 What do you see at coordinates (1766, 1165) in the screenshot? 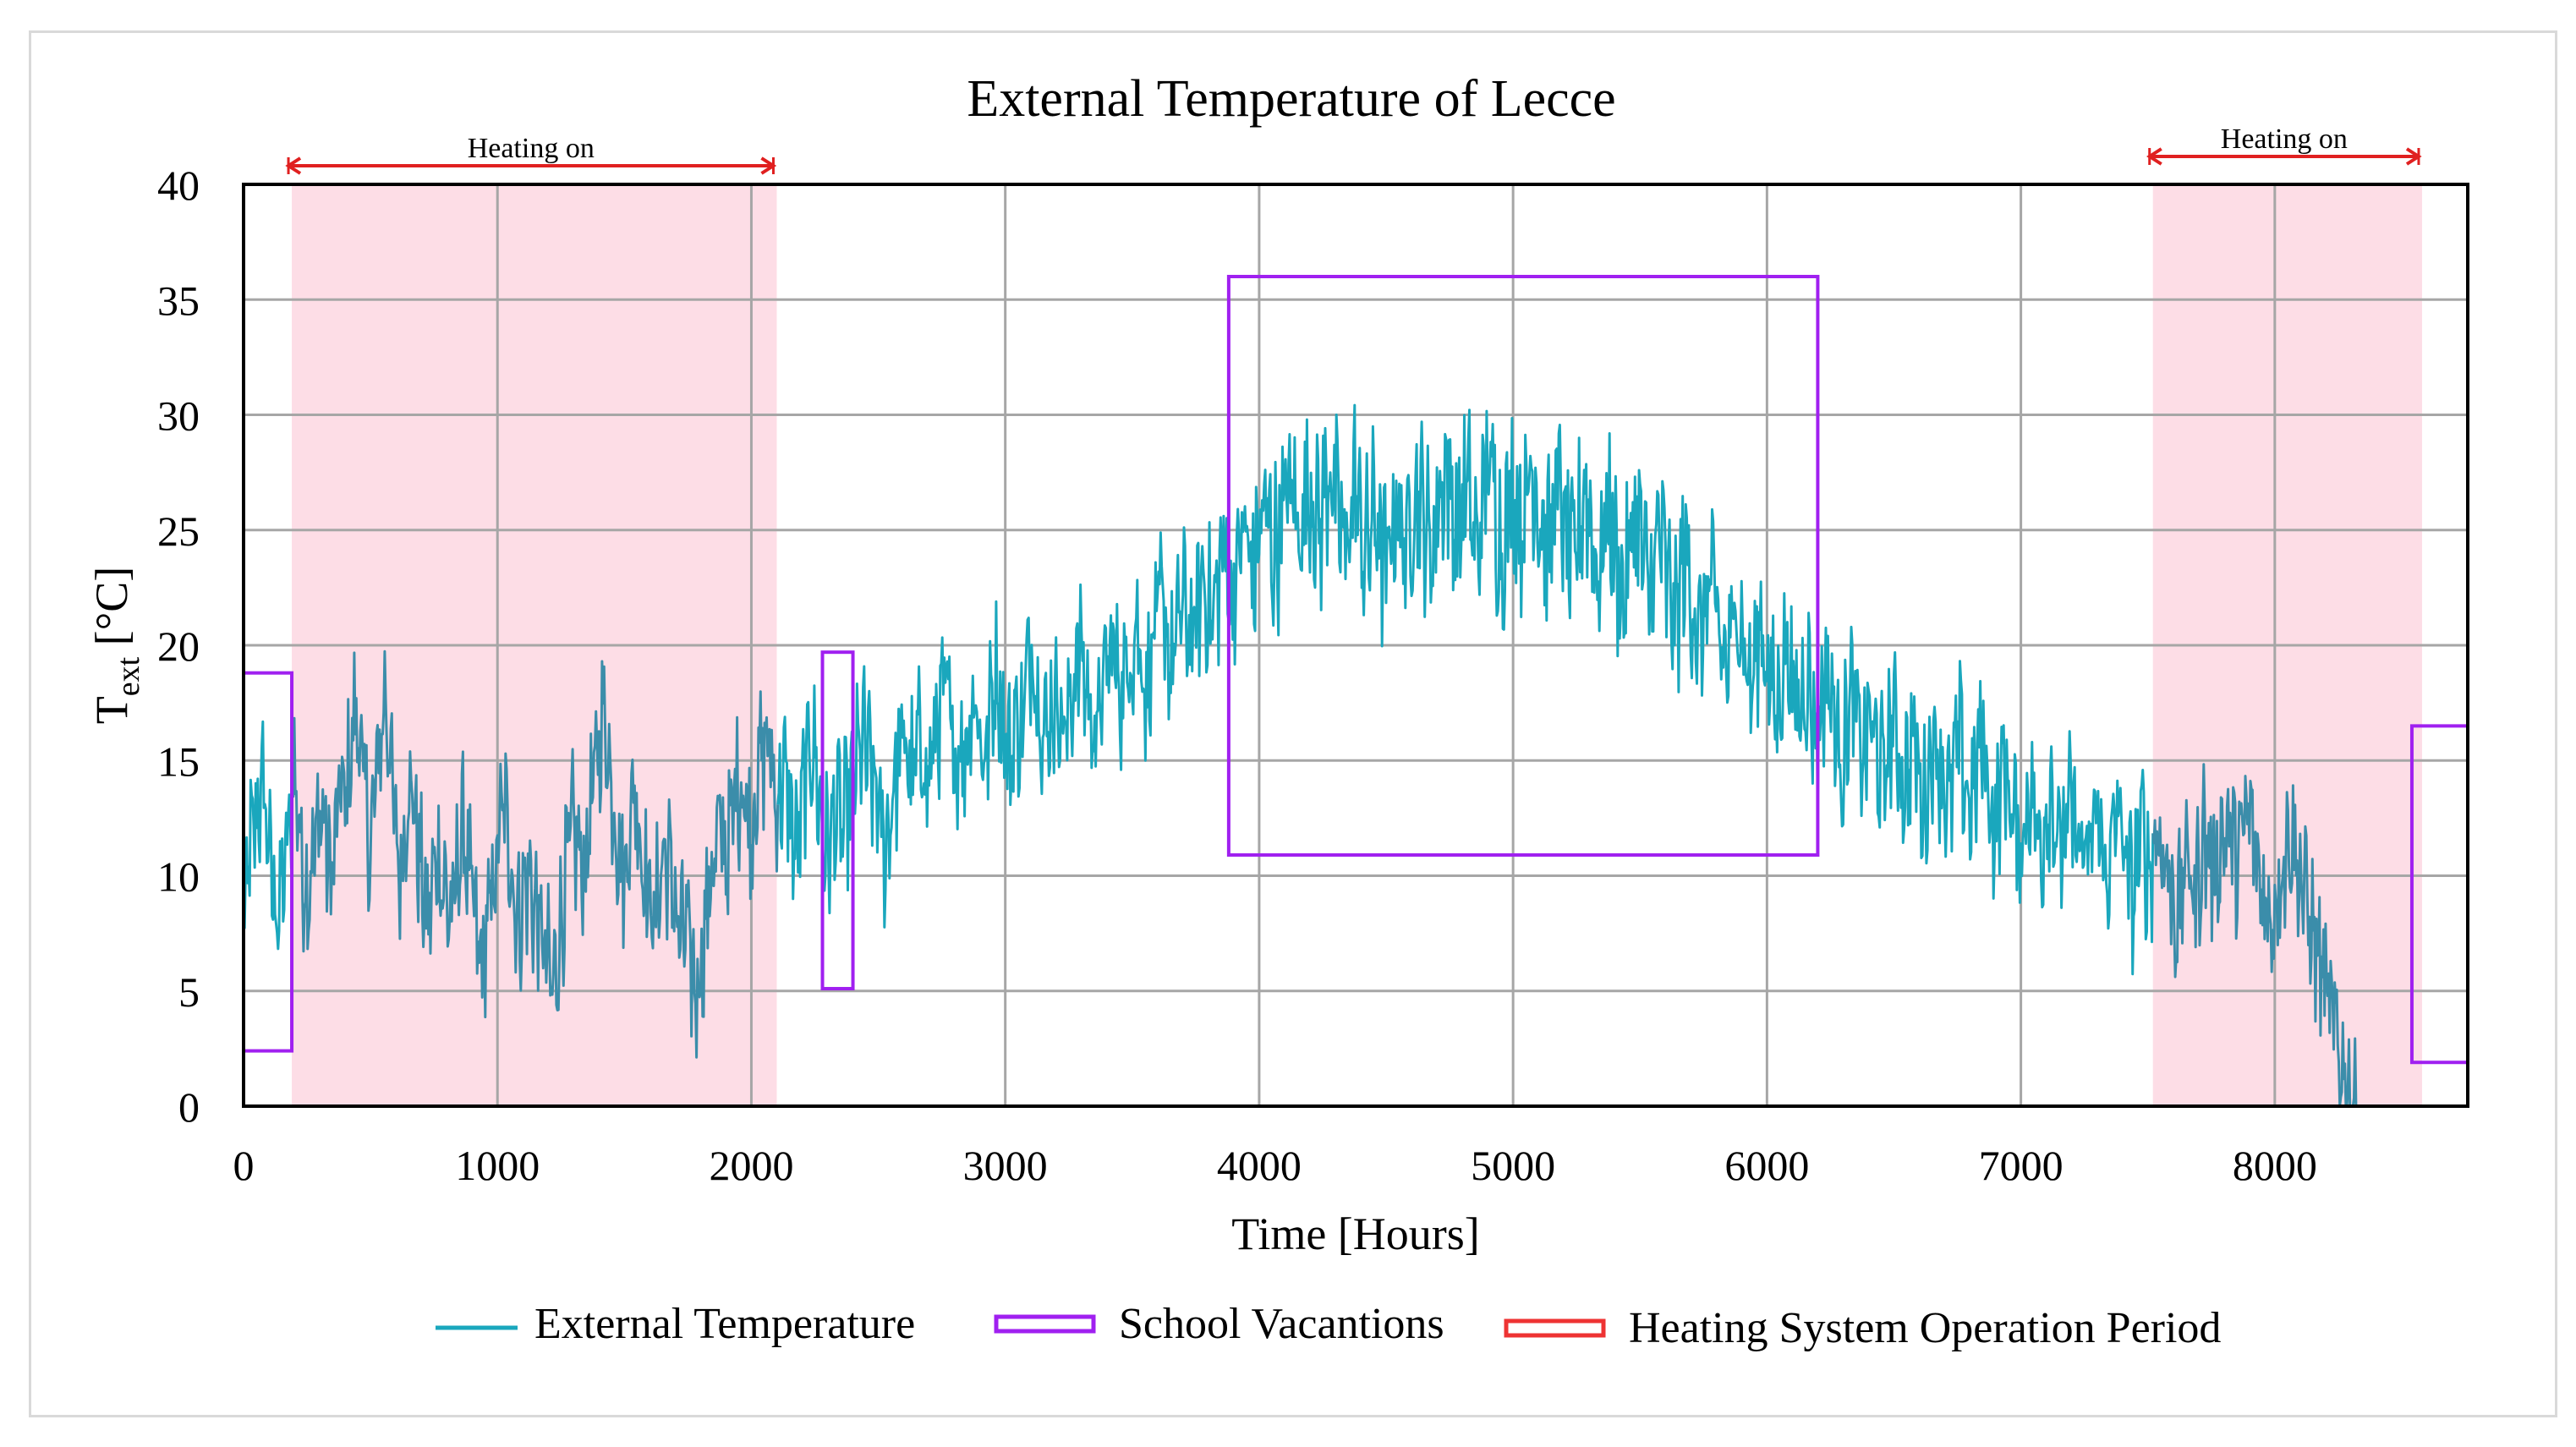
I see `x-tick-label-6: 6000` at bounding box center [1766, 1165].